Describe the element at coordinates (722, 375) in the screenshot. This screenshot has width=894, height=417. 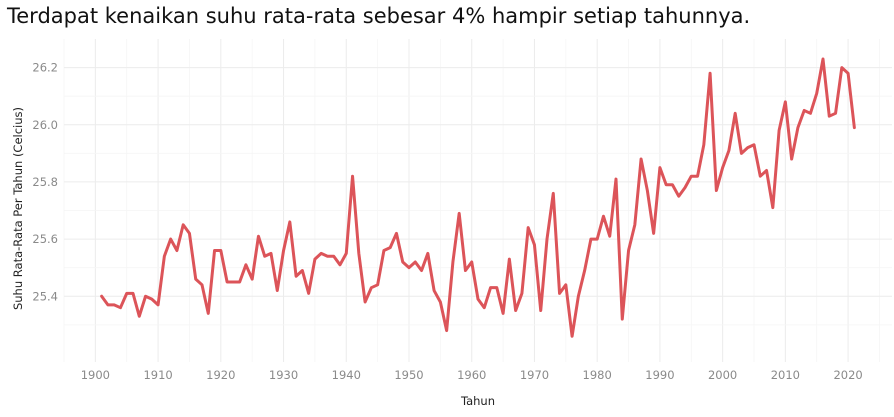
I see `x-tick-label: 2000` at that location.